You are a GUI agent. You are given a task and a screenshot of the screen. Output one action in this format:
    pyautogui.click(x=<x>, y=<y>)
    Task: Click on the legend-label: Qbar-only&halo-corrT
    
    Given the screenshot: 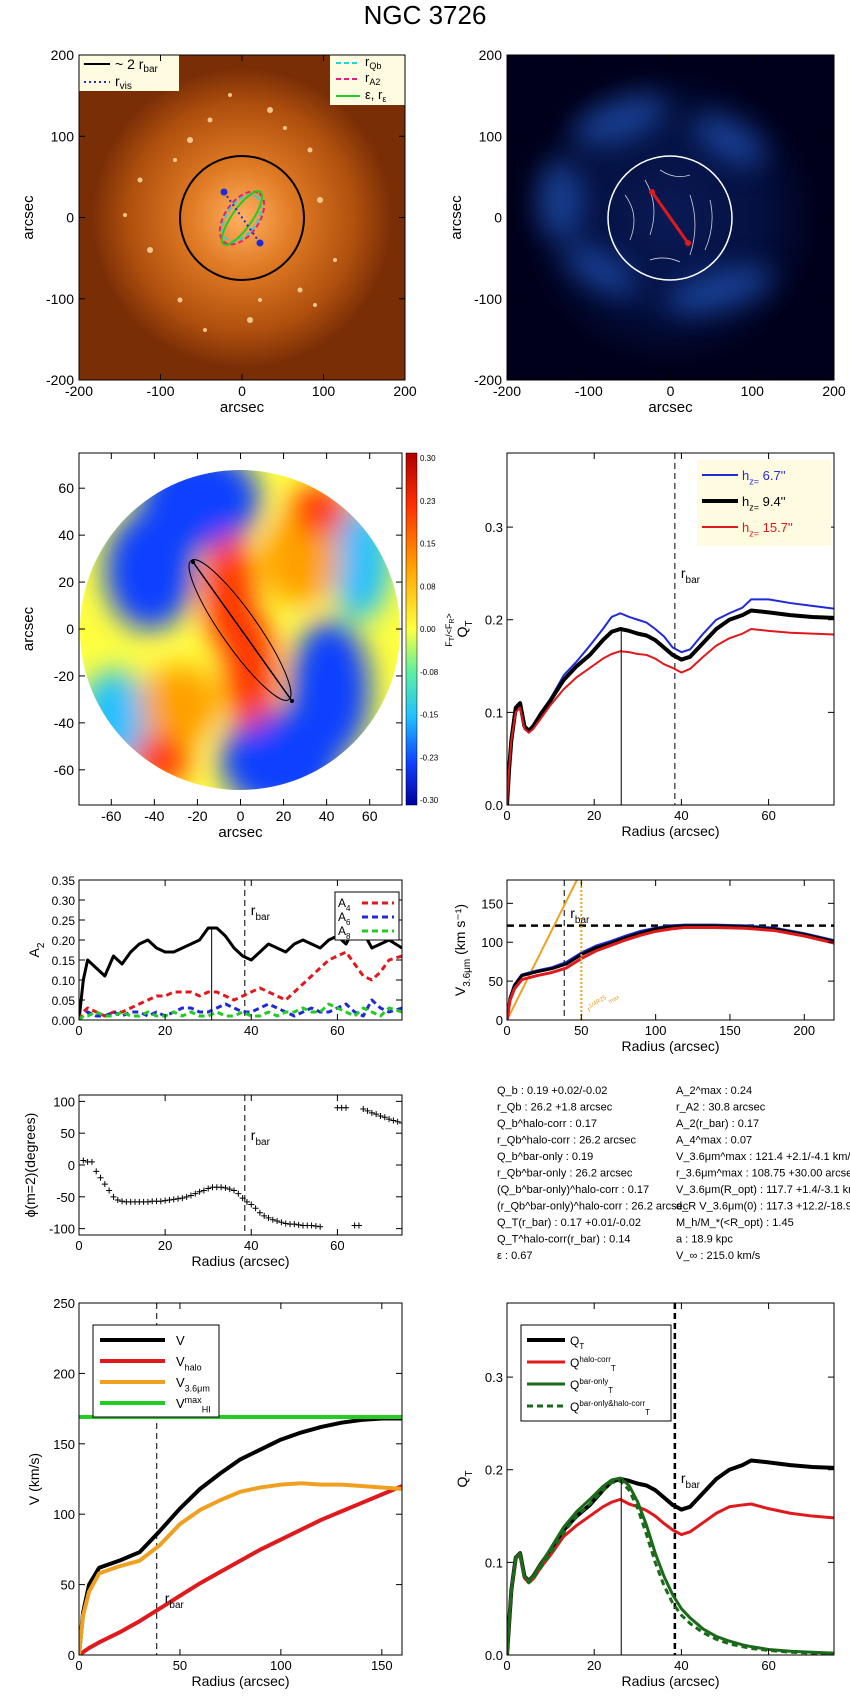 What is the action you would take?
    pyautogui.click(x=610, y=1408)
    